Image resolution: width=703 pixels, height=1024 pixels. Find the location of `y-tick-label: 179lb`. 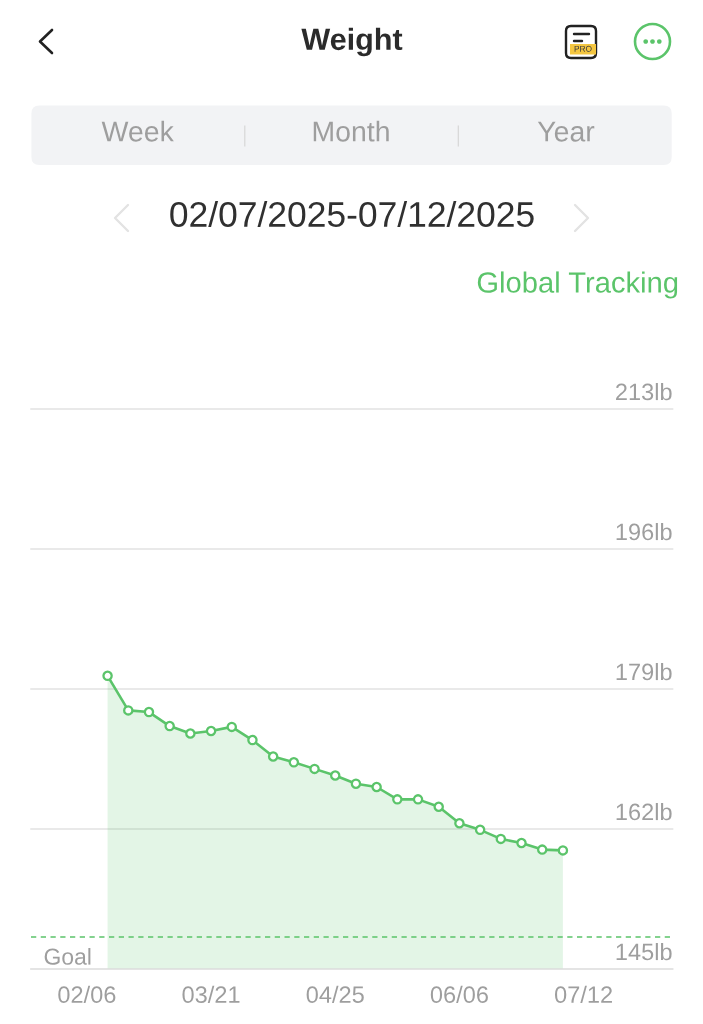

y-tick-label: 179lb is located at coordinates (644, 671).